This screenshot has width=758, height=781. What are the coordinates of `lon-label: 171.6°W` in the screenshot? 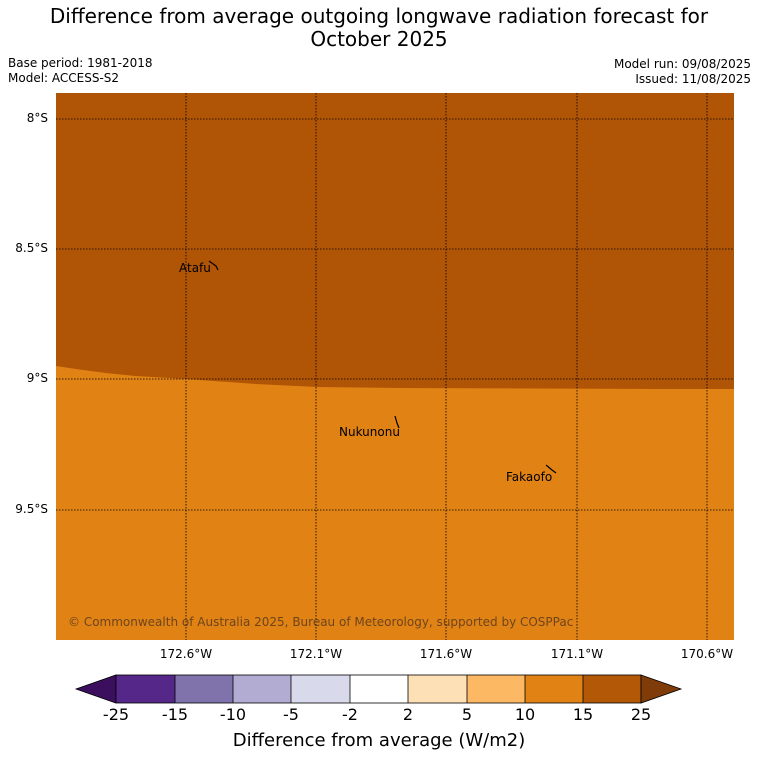 It's located at (446, 654).